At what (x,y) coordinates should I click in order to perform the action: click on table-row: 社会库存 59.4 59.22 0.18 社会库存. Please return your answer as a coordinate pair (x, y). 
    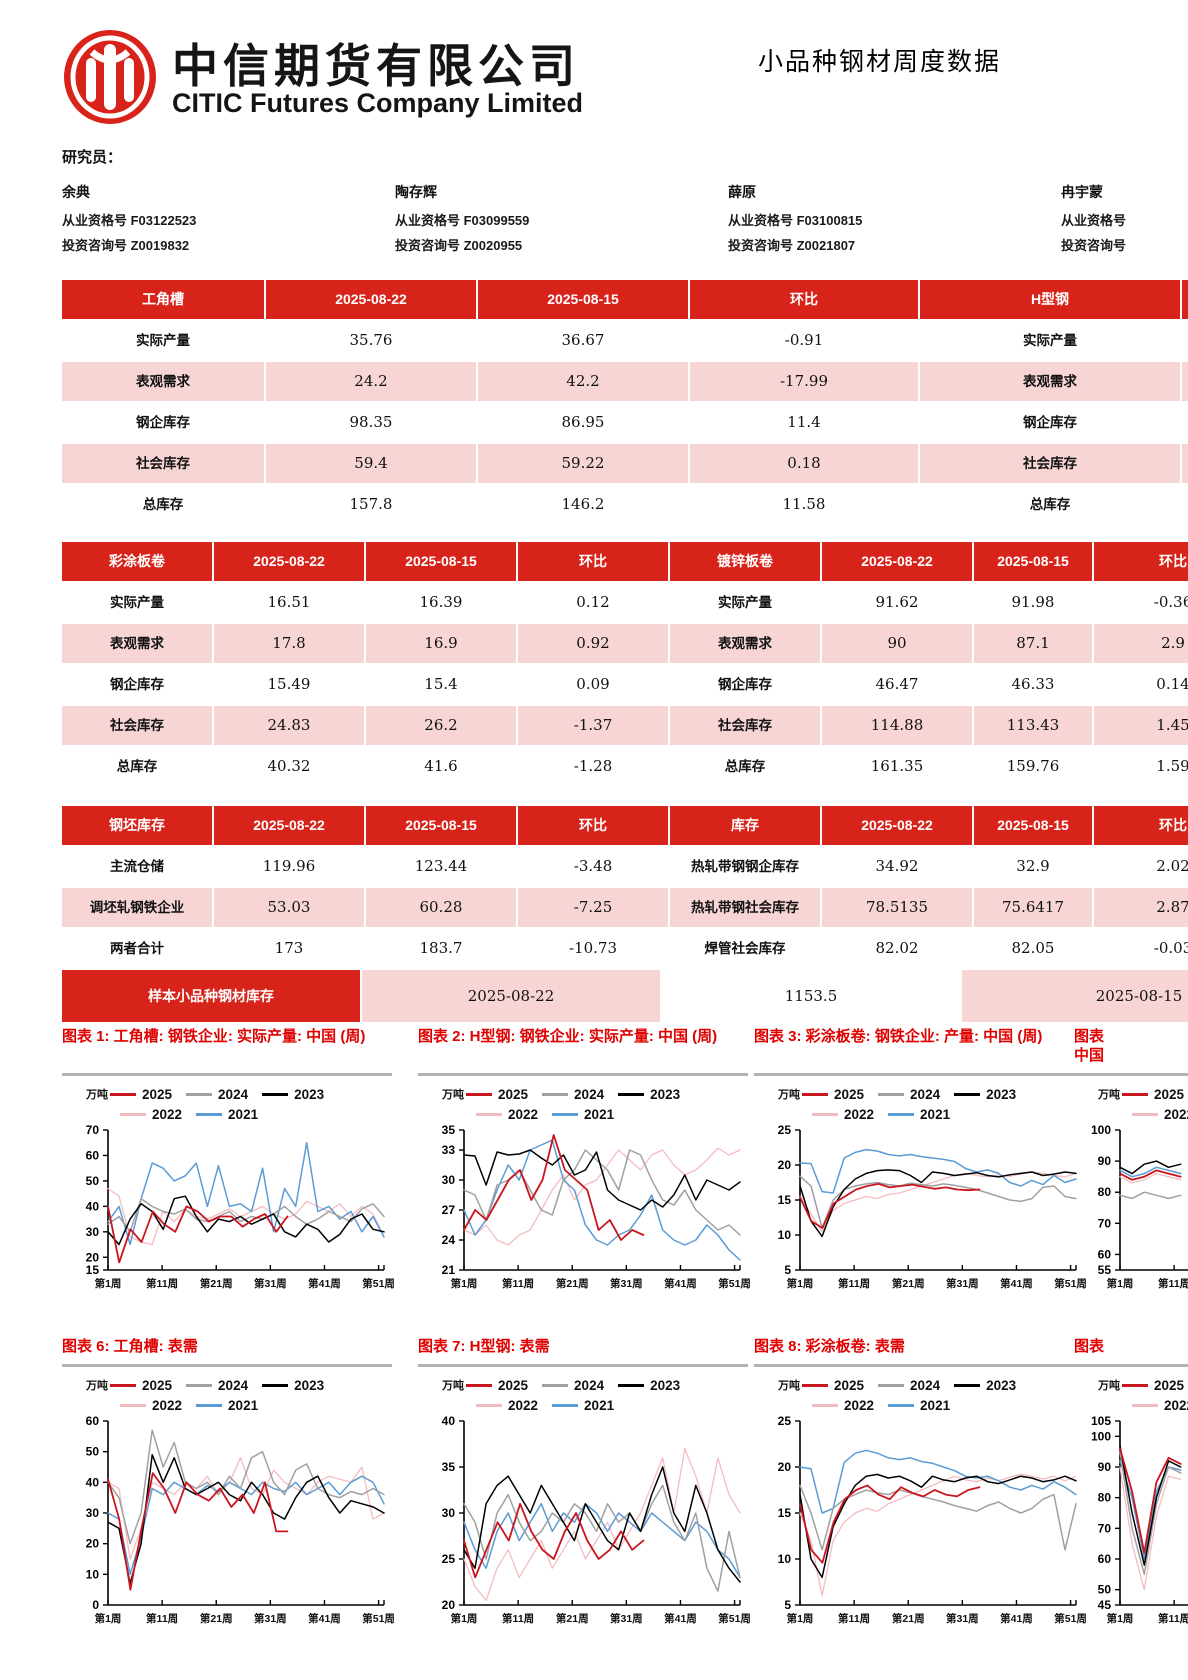
    Looking at the image, I should click on (625, 464).